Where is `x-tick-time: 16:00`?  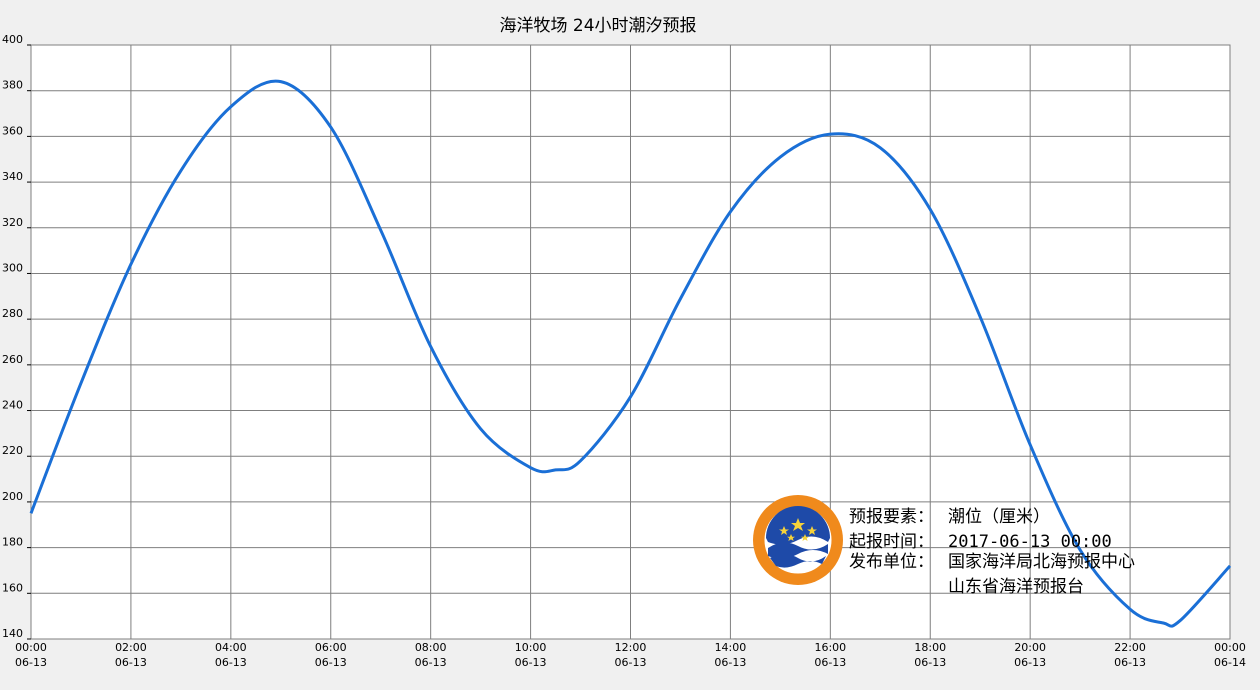 x-tick-time: 16:00 is located at coordinates (830, 647).